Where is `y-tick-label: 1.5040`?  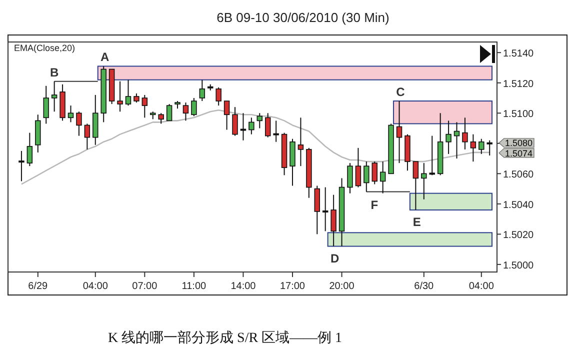
y-tick-label: 1.5040 is located at coordinates (518, 205).